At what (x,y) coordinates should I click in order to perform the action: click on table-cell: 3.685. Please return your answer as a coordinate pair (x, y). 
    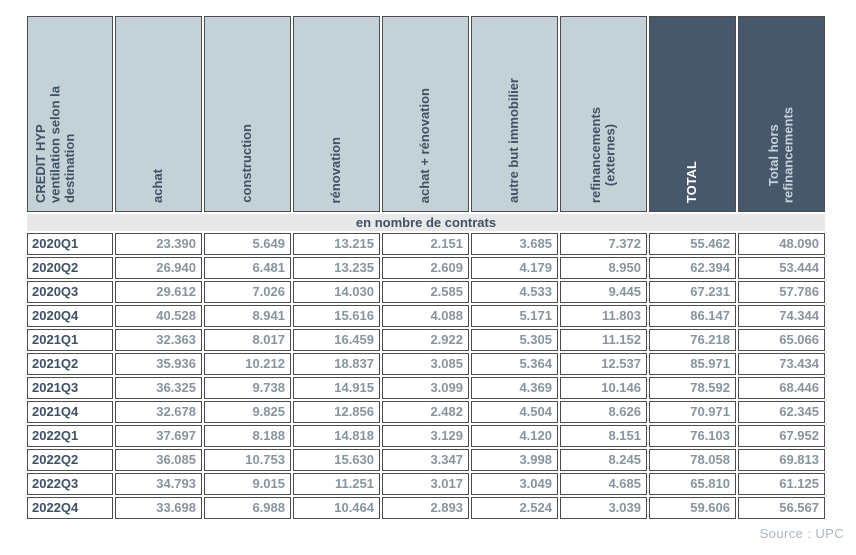
    Looking at the image, I should click on (514, 244).